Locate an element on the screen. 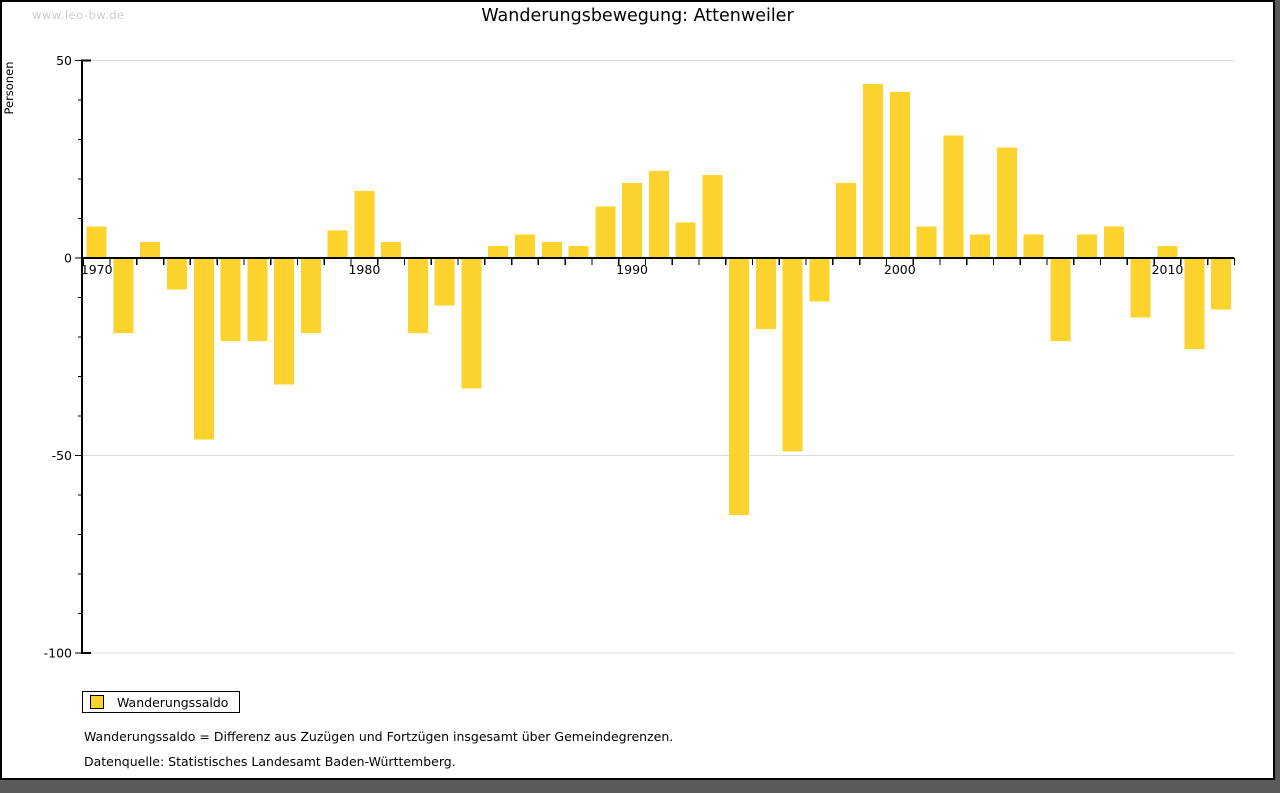 The height and width of the screenshot is (793, 1280). legend: Wanderungssaldo is located at coordinates (161, 702).